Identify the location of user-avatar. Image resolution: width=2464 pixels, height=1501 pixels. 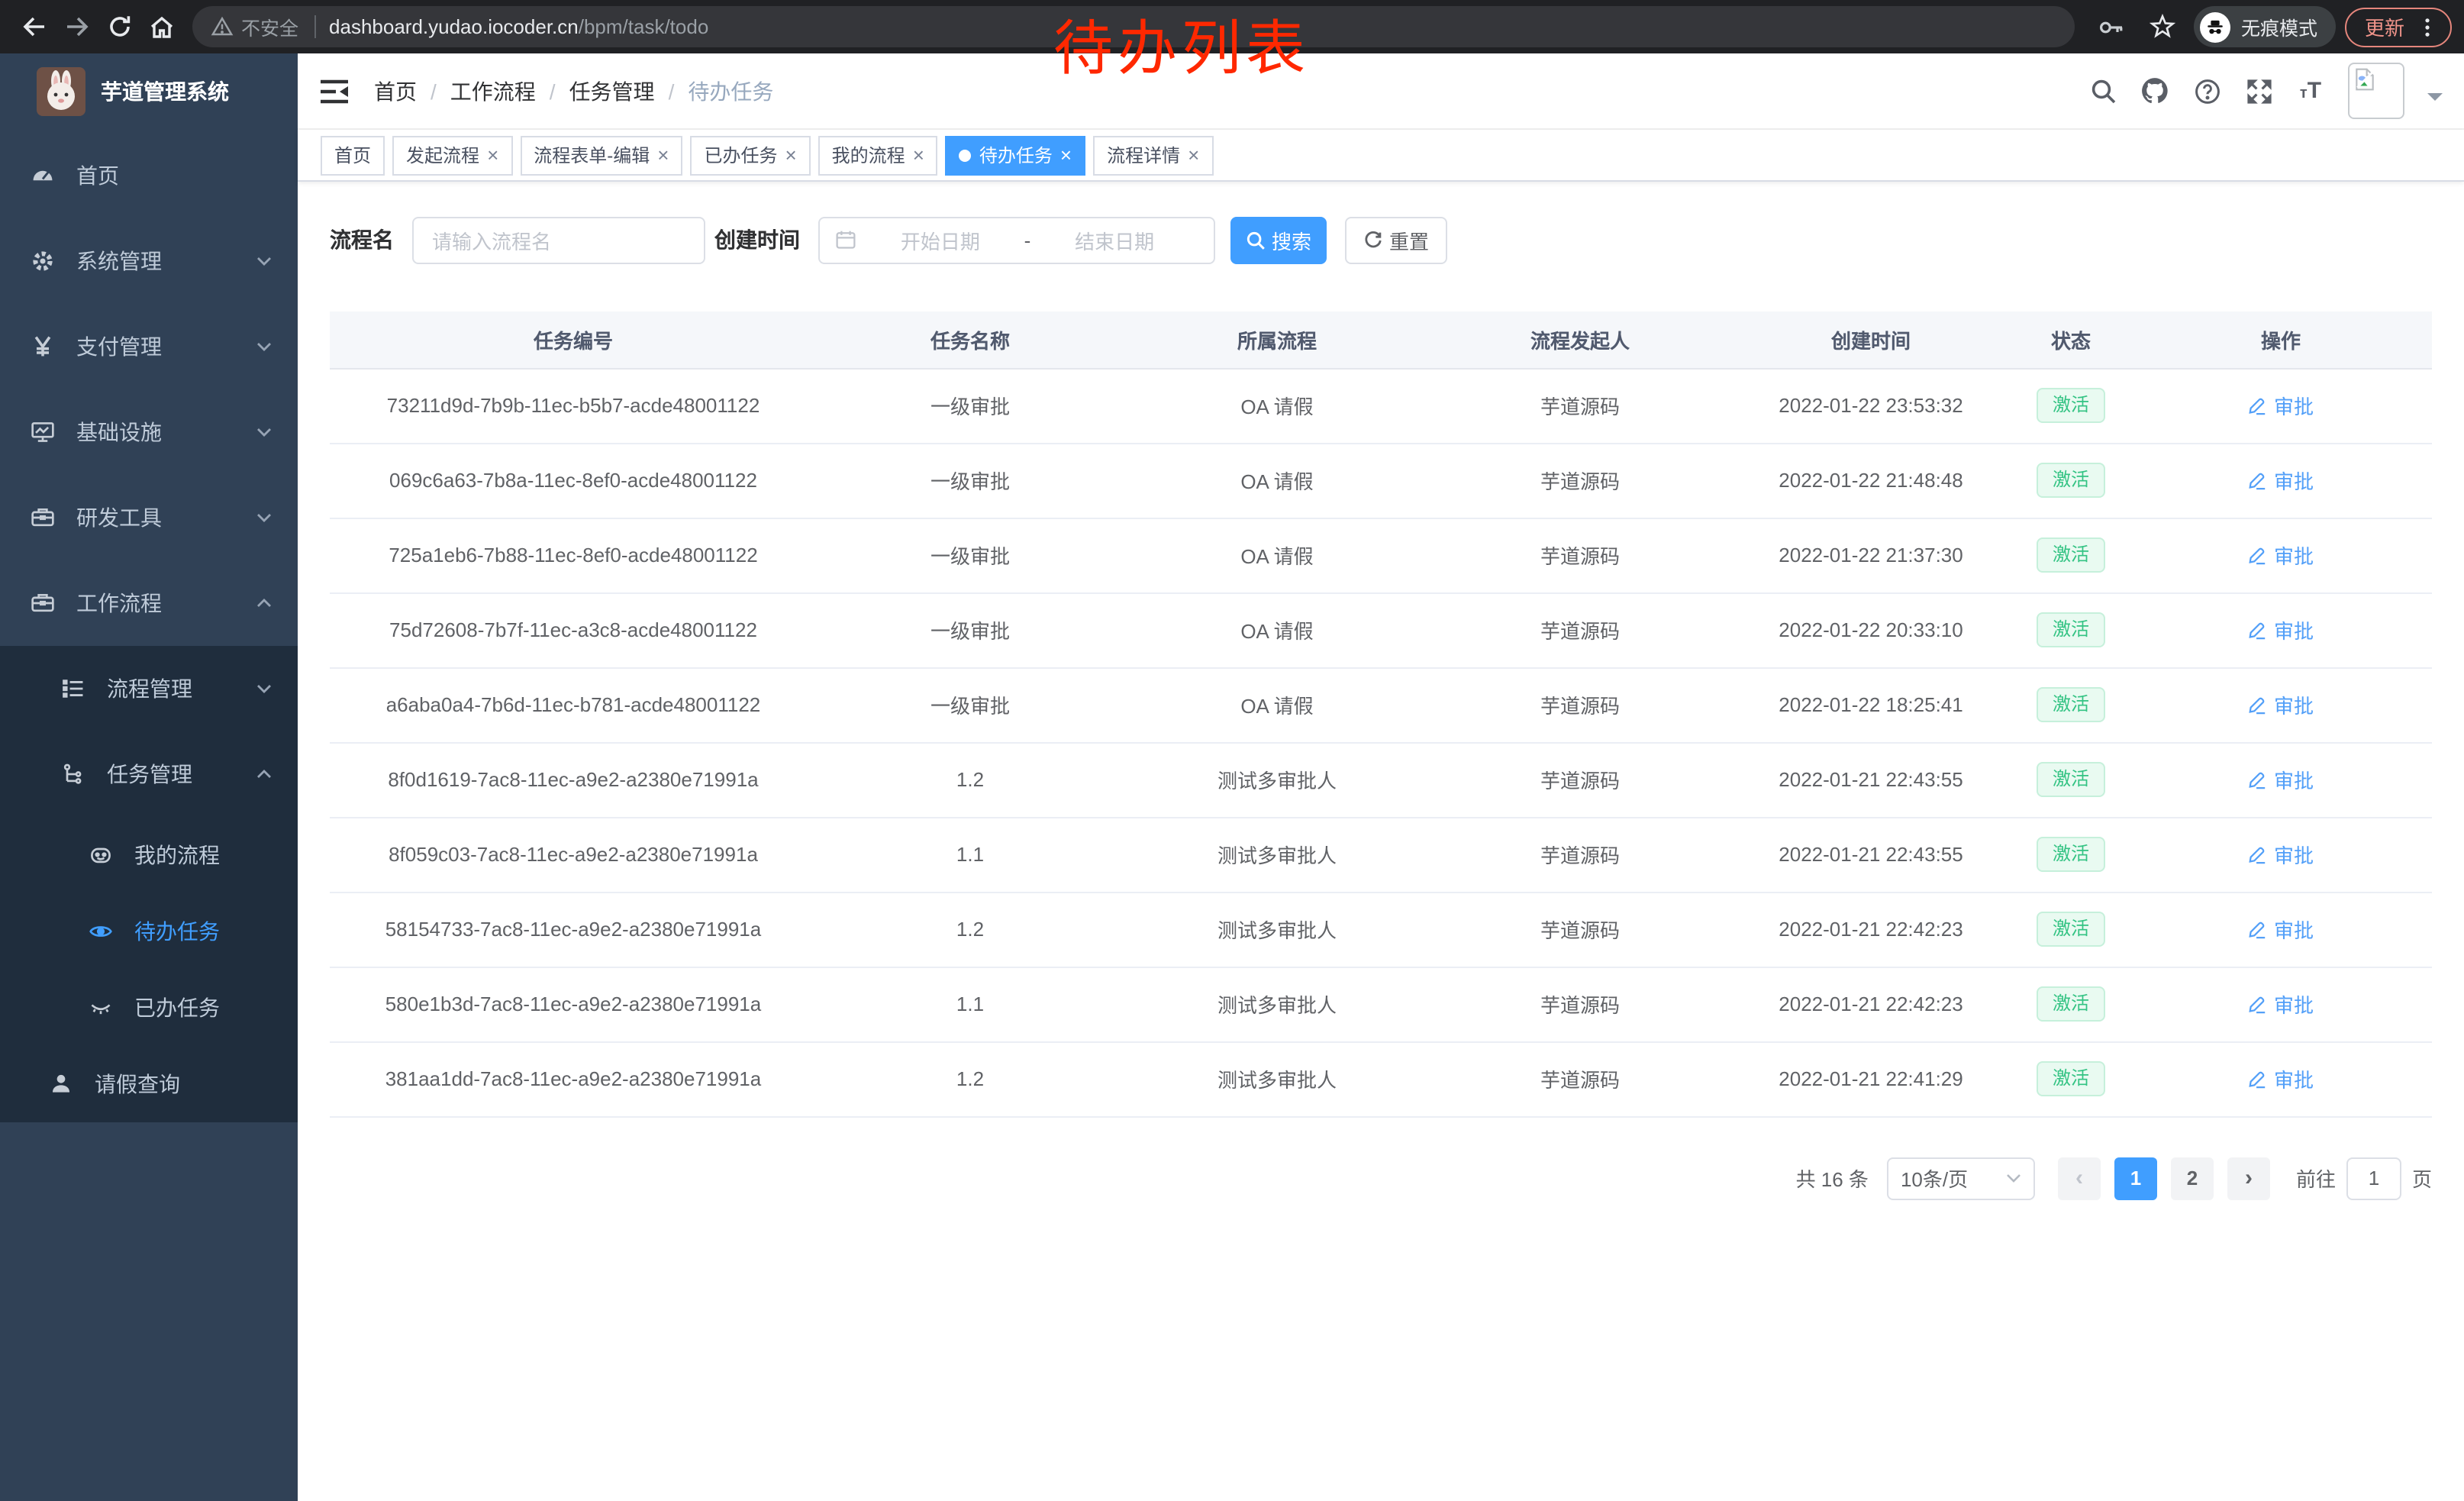
(2376, 91).